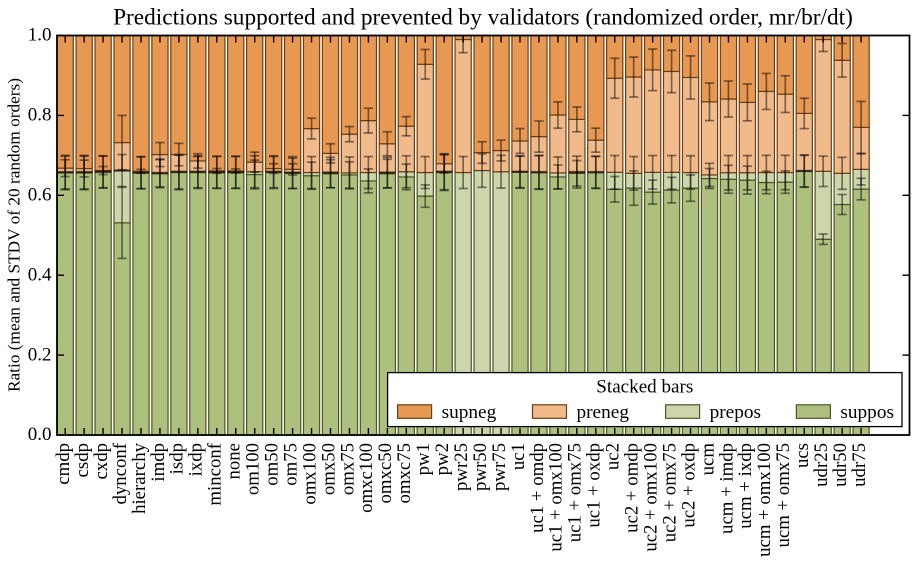 Image resolution: width=919 pixels, height=562 pixels. What do you see at coordinates (575, 492) in the screenshot?
I see `svg-text: uc1 + omx75` at bounding box center [575, 492].